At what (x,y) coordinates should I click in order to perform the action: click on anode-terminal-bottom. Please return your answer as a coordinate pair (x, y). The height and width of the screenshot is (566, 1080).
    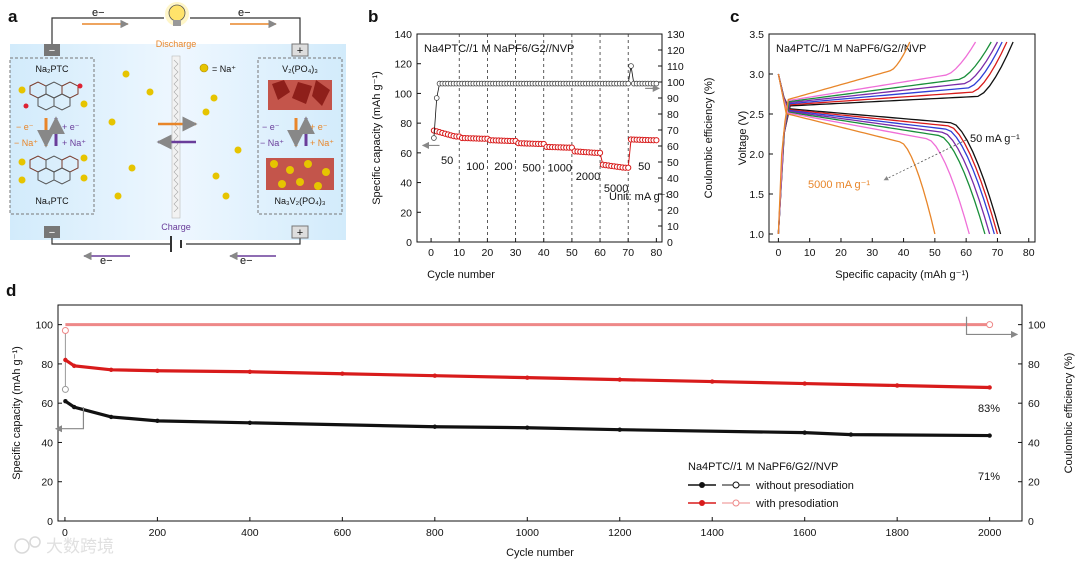
    Looking at the image, I should click on (52, 232).